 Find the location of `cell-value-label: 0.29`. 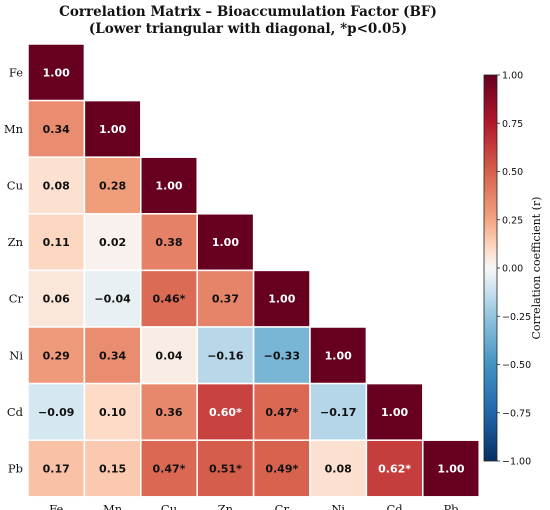

cell-value-label: 0.29 is located at coordinates (56, 355).